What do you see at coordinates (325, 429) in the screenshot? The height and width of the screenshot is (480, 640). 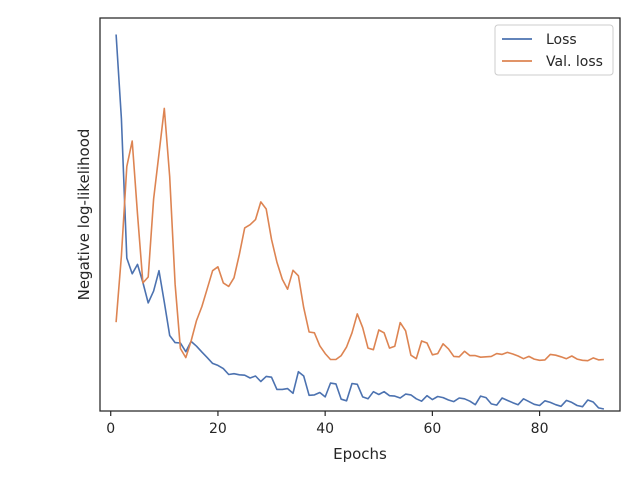 I see `x-tick-label: 40` at bounding box center [325, 429].